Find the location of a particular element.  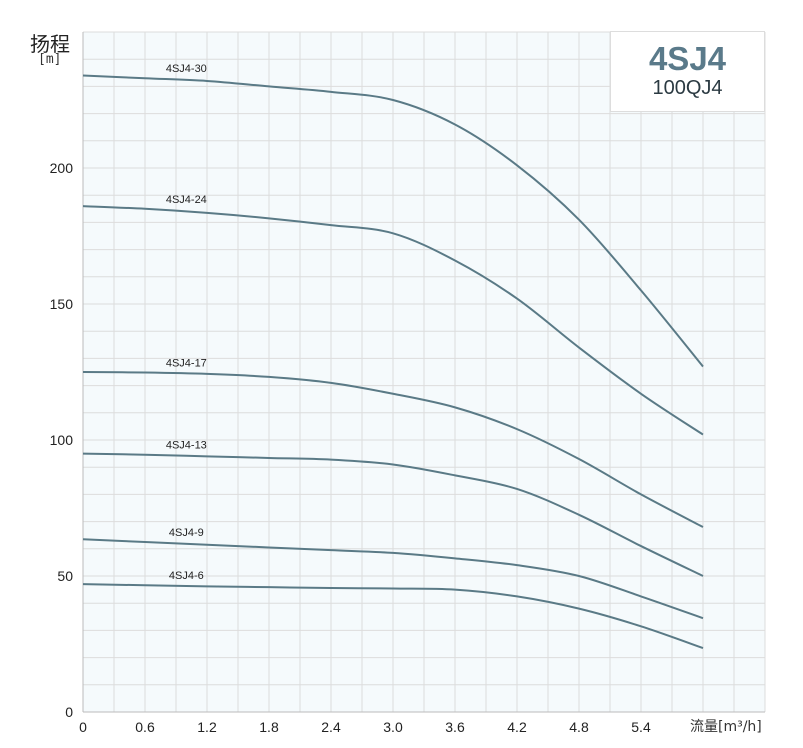

chart-subtitle: 100QJ4 is located at coordinates (687, 88).